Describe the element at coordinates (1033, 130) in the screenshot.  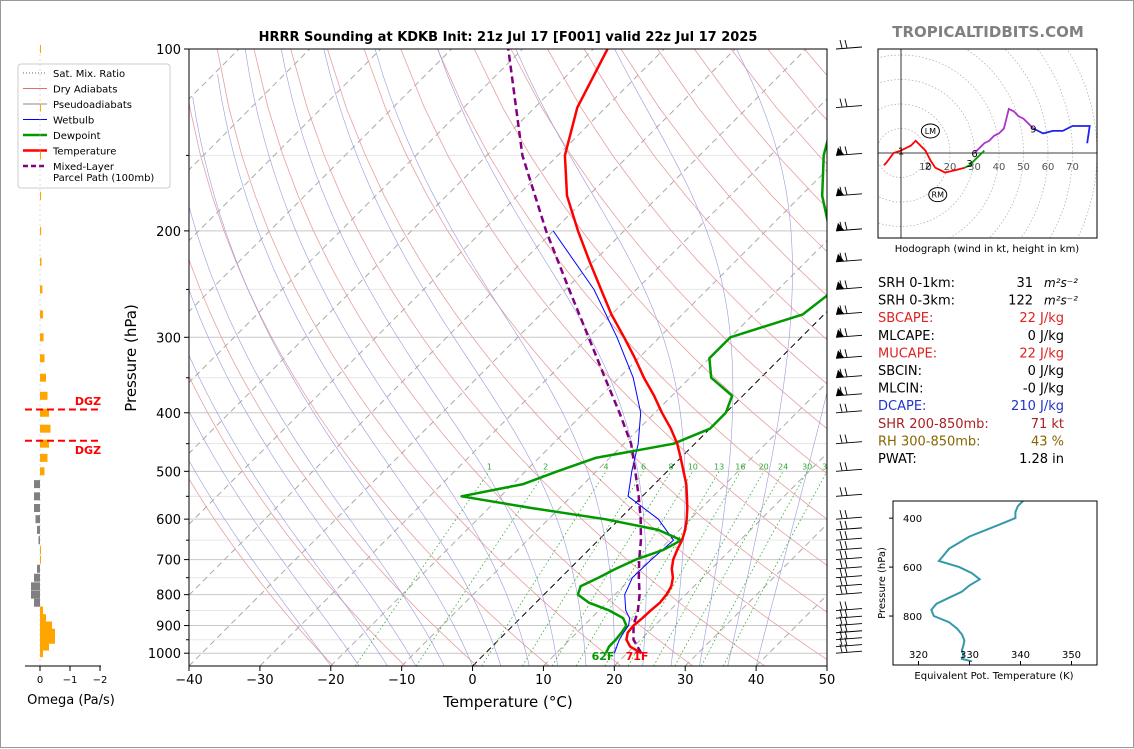
I see `hodograph-height-label: 9` at that location.